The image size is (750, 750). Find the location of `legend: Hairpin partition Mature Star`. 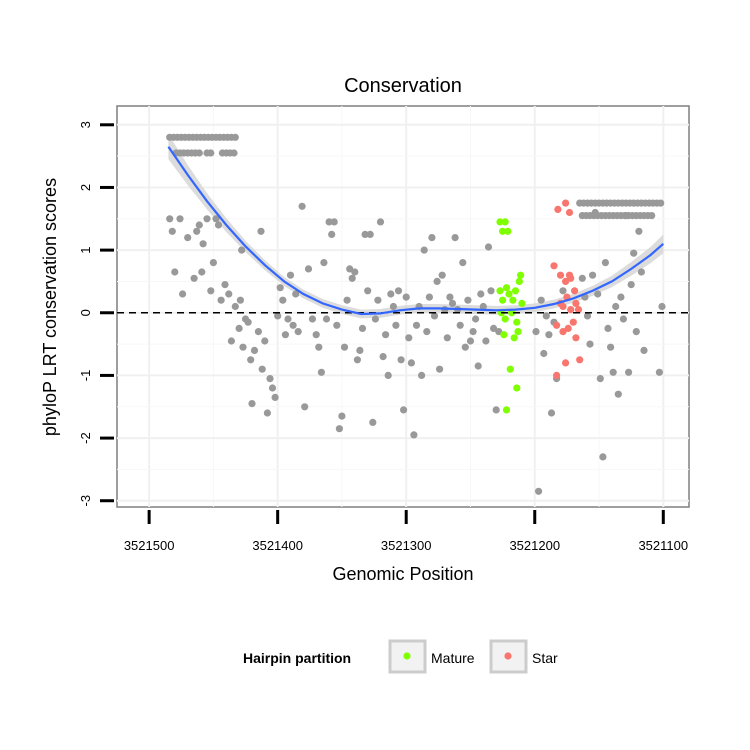

legend: Hairpin partition Mature Star is located at coordinates (400, 656).